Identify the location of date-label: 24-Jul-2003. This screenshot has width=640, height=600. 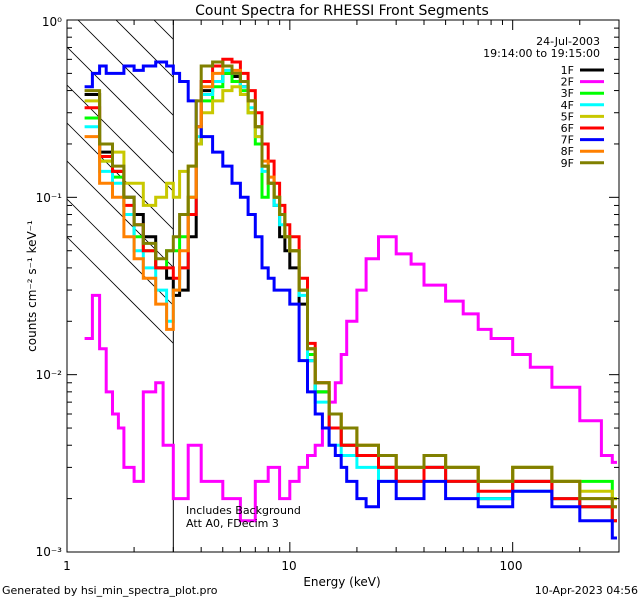
(568, 41).